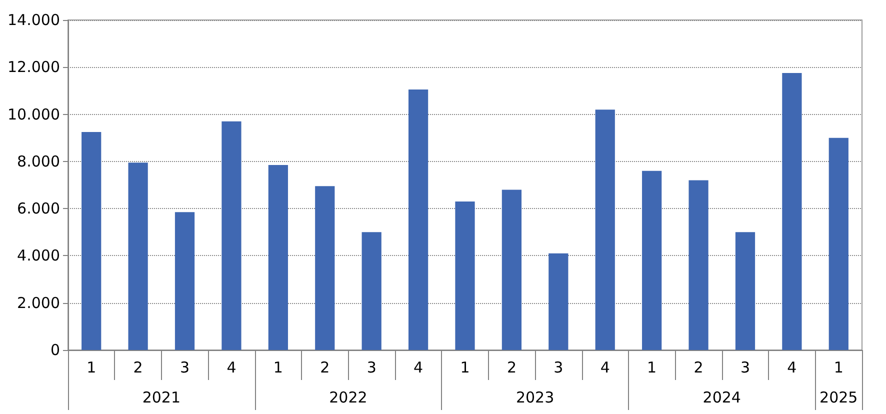  Describe the element at coordinates (38, 209) in the screenshot. I see `y-tick-label: 6.000` at that location.